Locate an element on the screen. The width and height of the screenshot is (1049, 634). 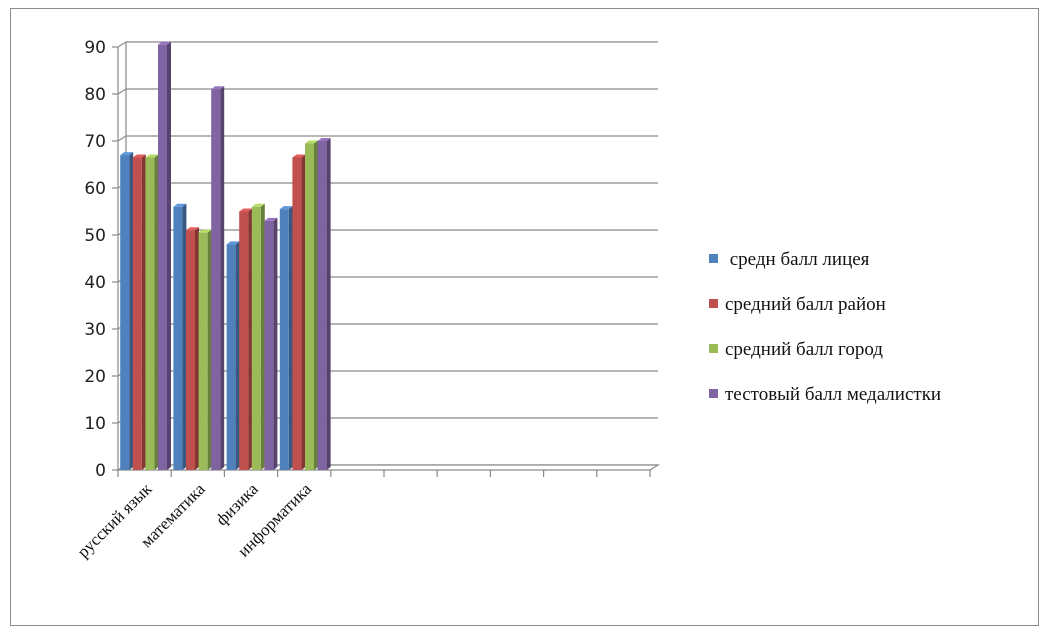
legend-label-1: средний балл район is located at coordinates (805, 304).